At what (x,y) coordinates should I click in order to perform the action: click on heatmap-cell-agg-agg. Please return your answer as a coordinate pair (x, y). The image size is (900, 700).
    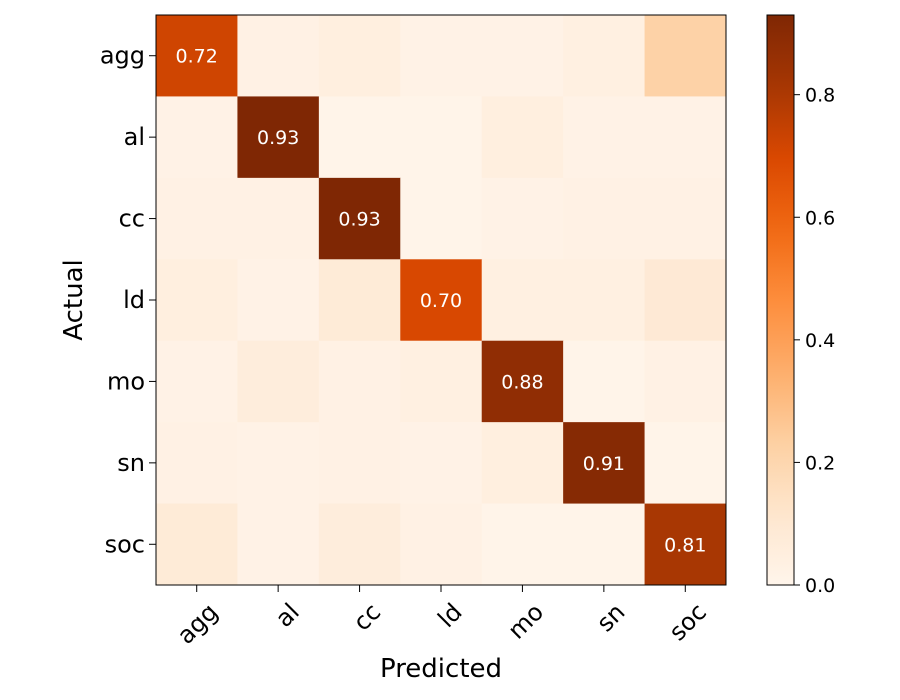
    Looking at the image, I should click on (197, 56).